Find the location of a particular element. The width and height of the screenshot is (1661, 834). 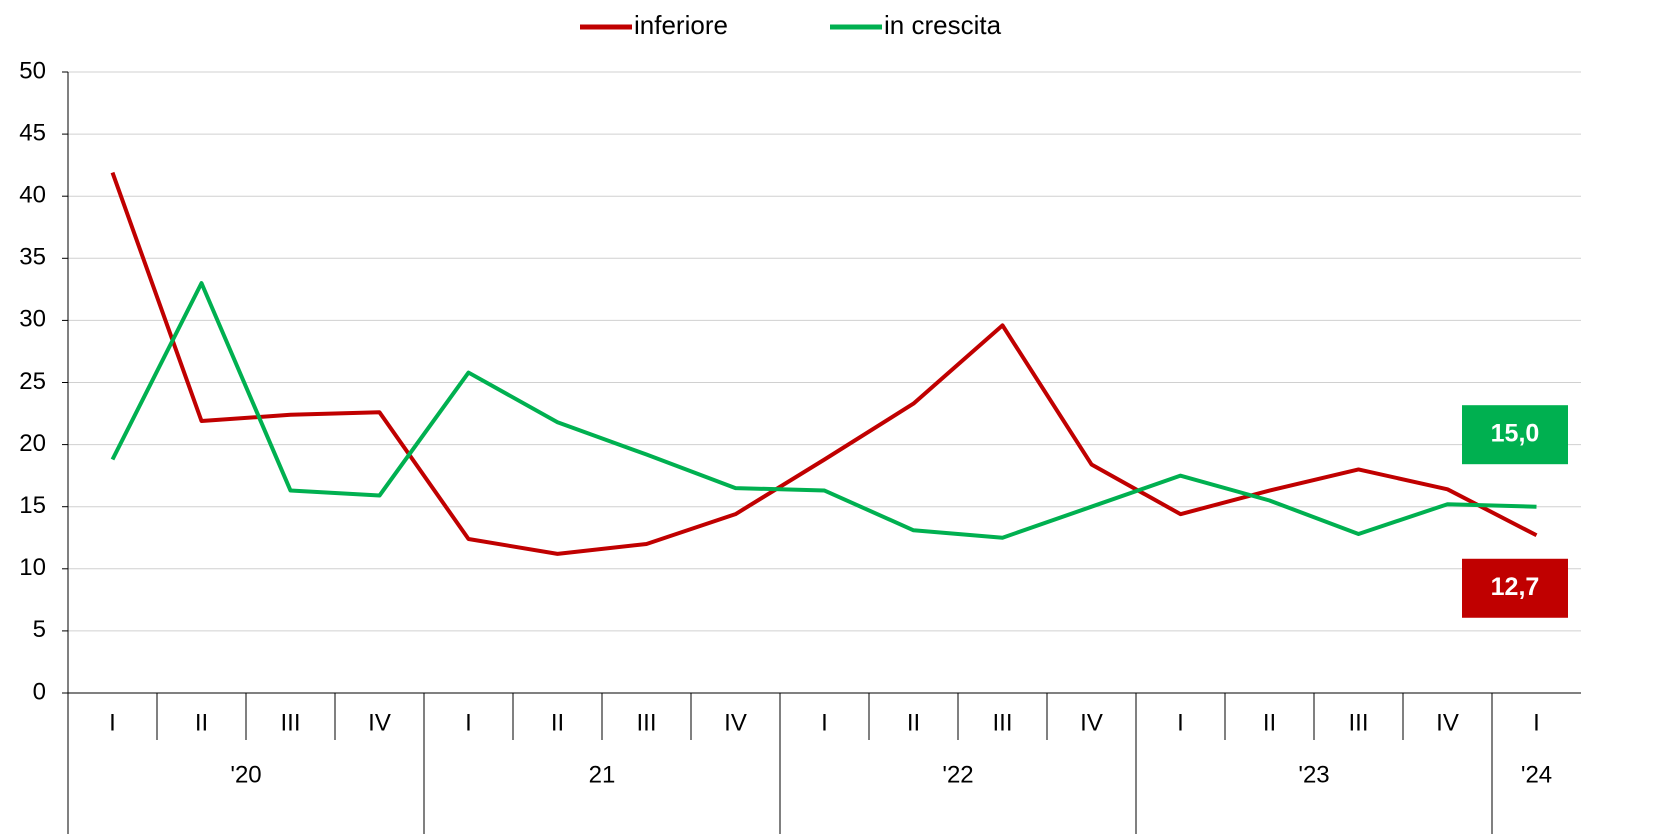

group-label: '22 is located at coordinates (957, 774).